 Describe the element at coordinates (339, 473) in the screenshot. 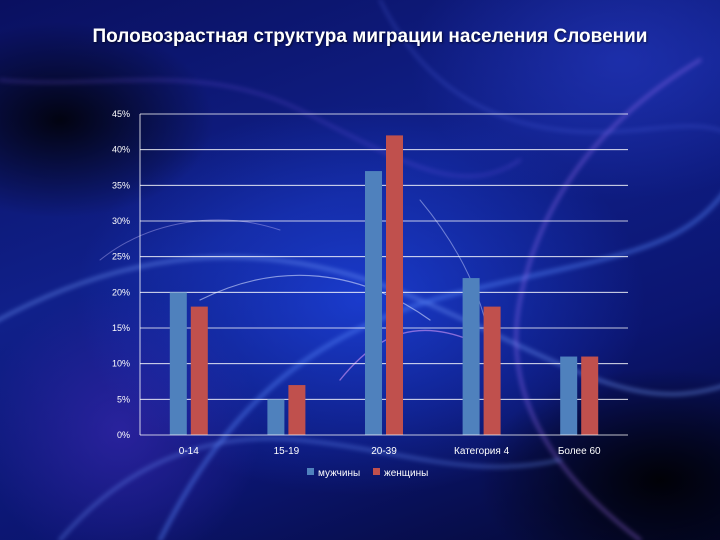

I see `legend-label-men: мужчины` at that location.